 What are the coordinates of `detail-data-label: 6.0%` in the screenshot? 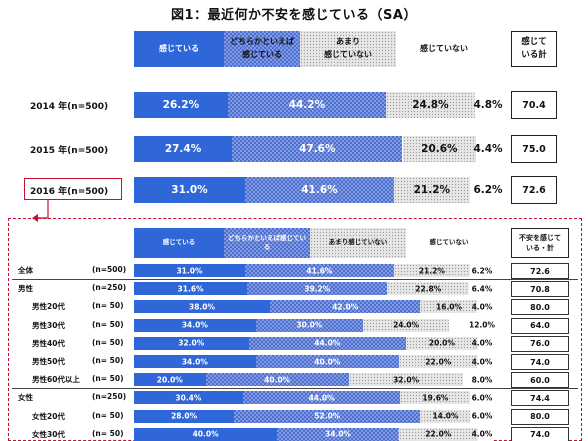 It's located at (482, 398).